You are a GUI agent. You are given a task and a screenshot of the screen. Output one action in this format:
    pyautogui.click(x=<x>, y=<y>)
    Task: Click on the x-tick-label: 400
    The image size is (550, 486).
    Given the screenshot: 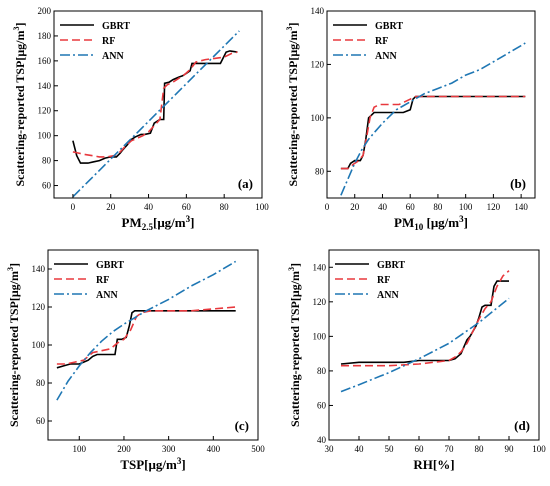 What is the action you would take?
    pyautogui.click(x=214, y=449)
    